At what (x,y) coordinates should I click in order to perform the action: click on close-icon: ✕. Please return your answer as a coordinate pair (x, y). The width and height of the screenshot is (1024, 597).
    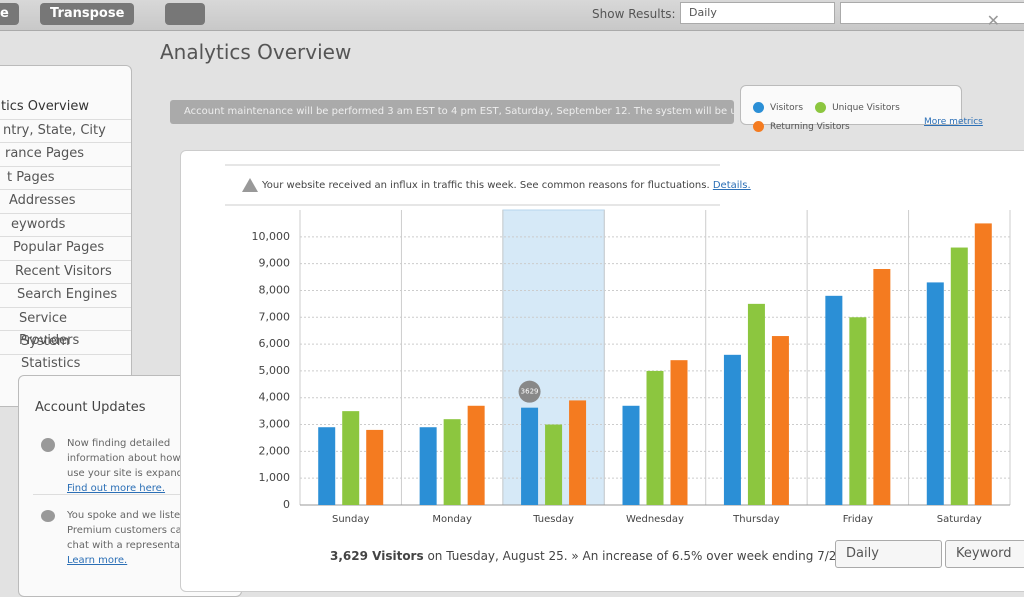
    Looking at the image, I should click on (580, 19).